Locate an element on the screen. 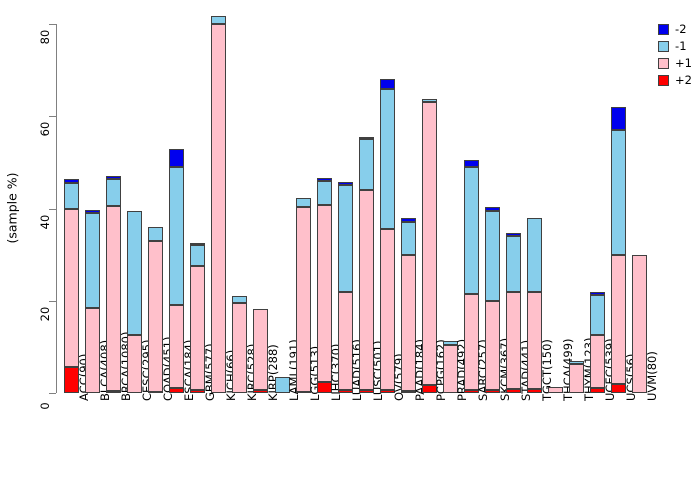 The height and width of the screenshot is (480, 700). legend-item: +2 is located at coordinates (675, 80).